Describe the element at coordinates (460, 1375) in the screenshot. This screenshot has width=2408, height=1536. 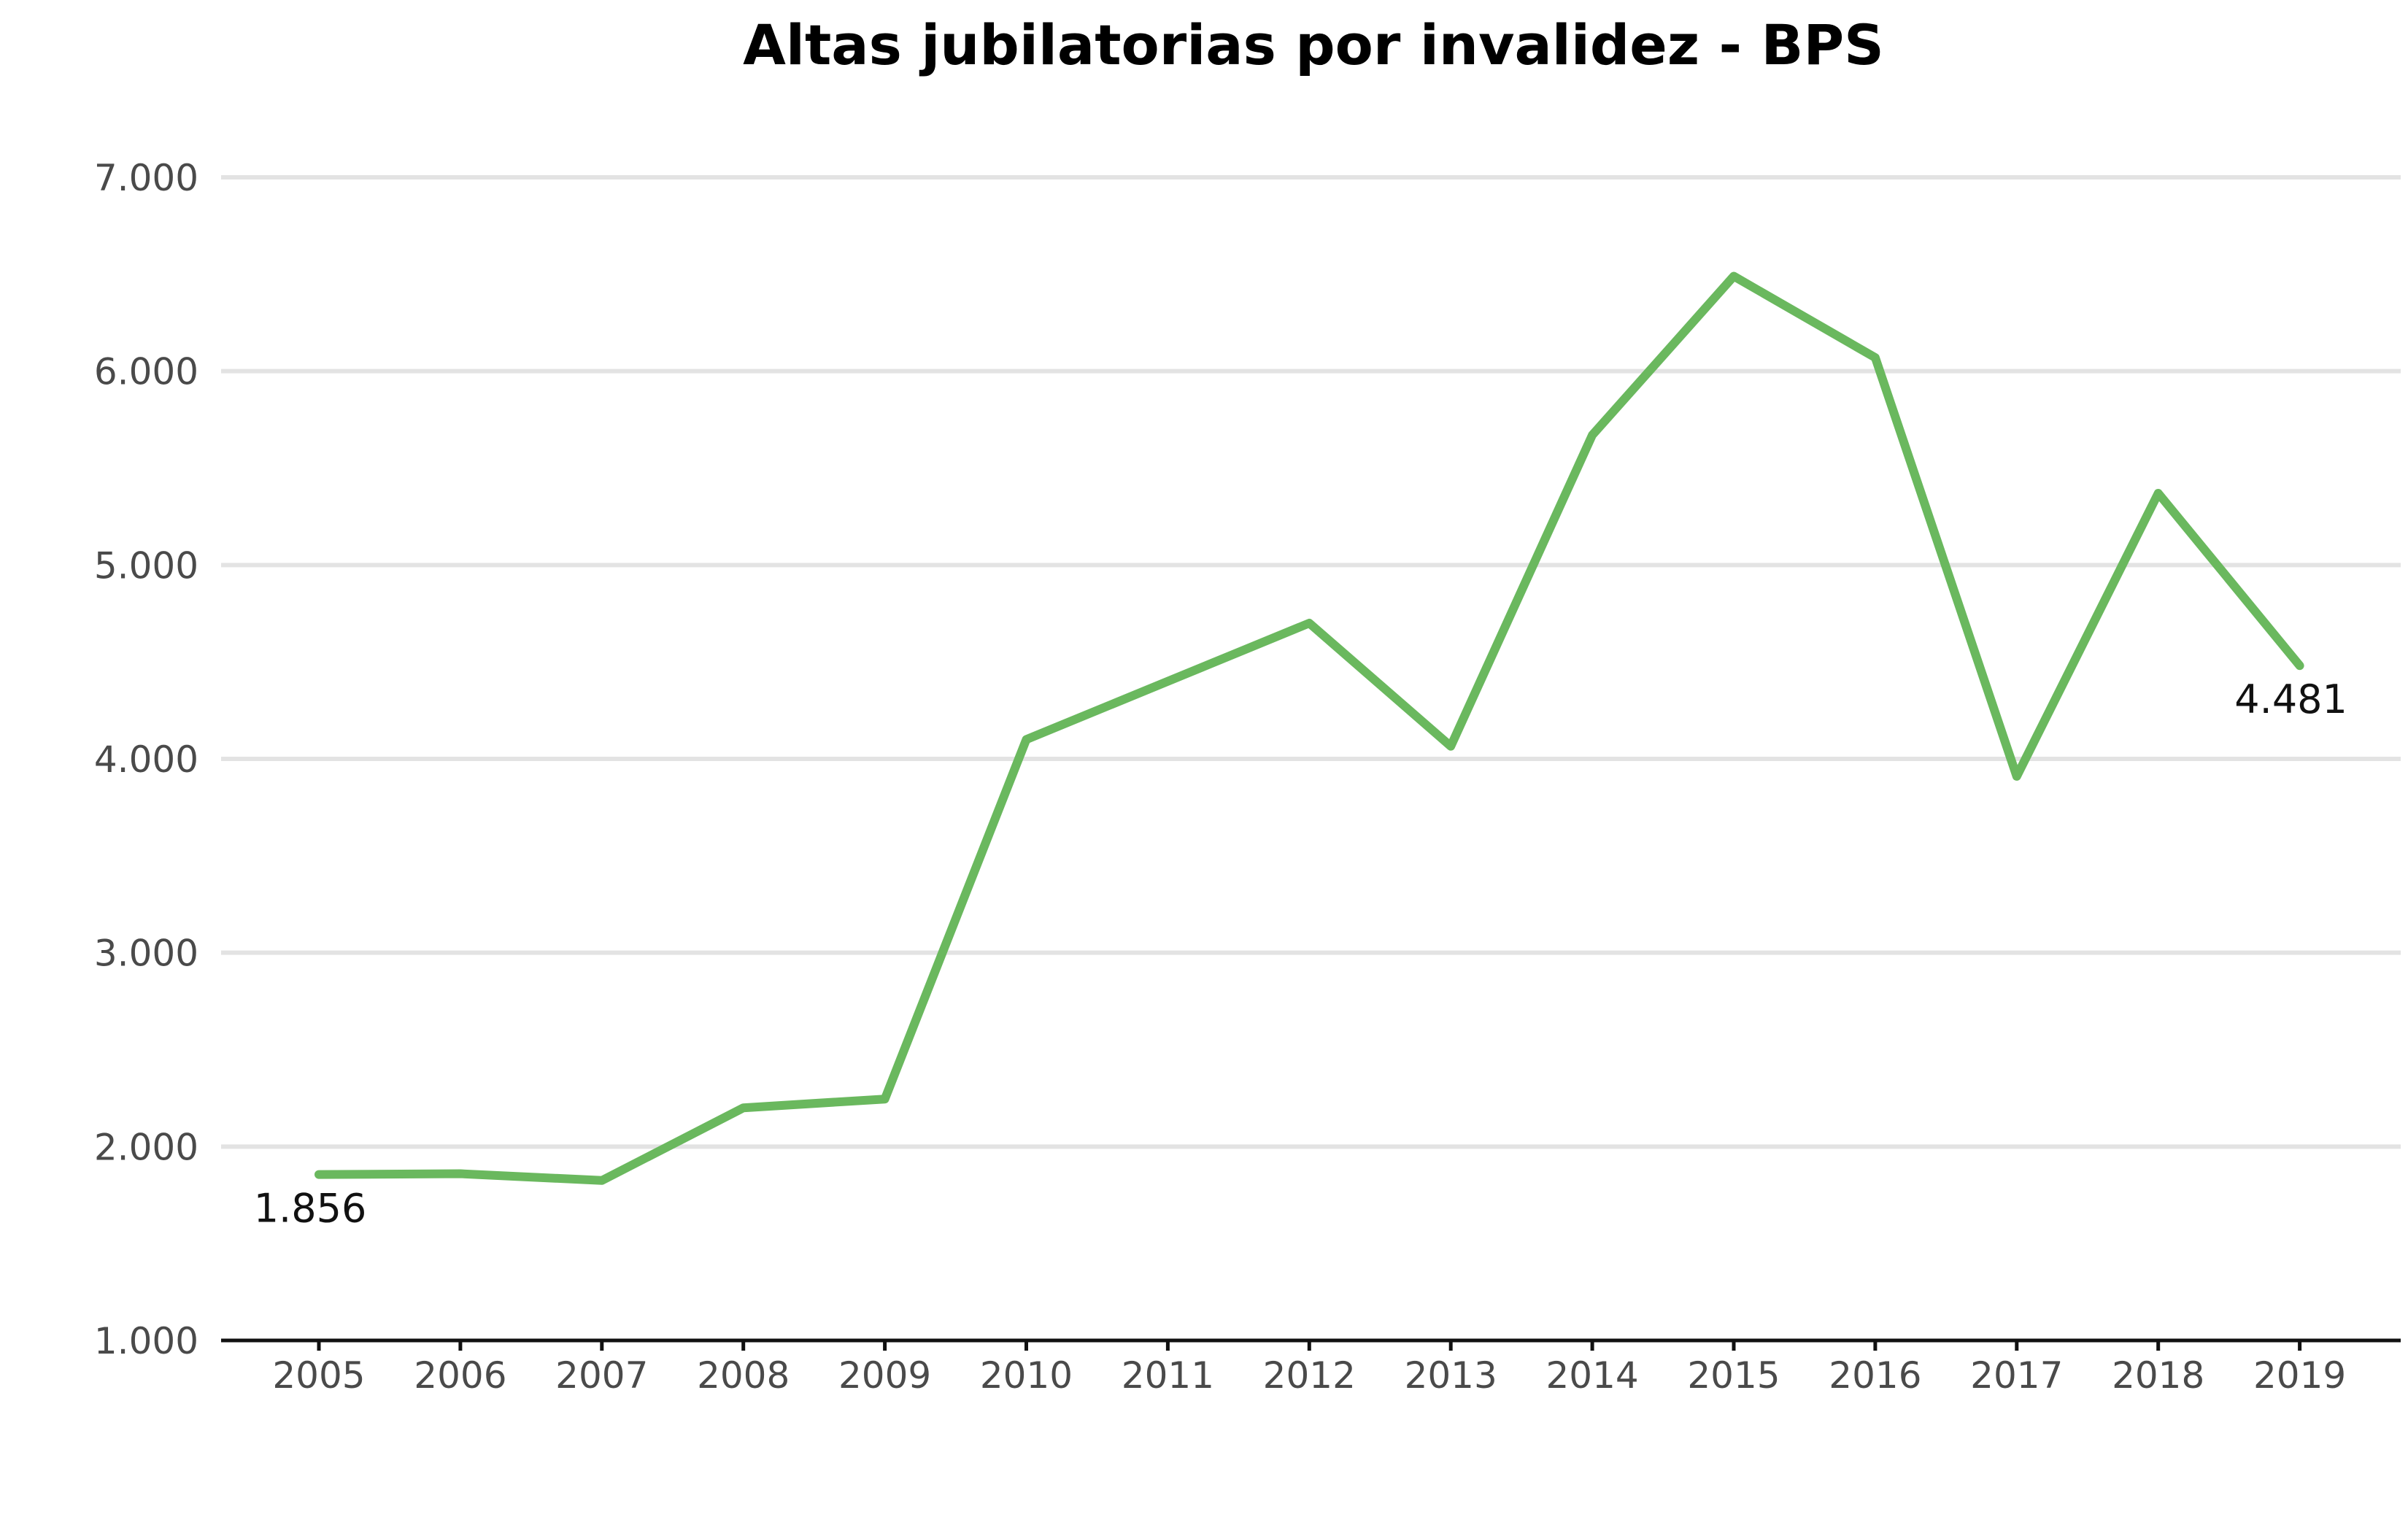
I see `x-tick-label: 2006` at that location.